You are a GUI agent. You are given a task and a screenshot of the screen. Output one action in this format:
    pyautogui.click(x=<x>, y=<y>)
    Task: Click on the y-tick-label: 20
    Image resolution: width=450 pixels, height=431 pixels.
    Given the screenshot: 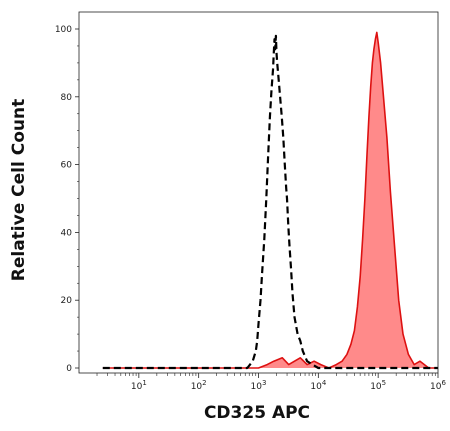 What is the action you would take?
    pyautogui.click(x=67, y=301)
    